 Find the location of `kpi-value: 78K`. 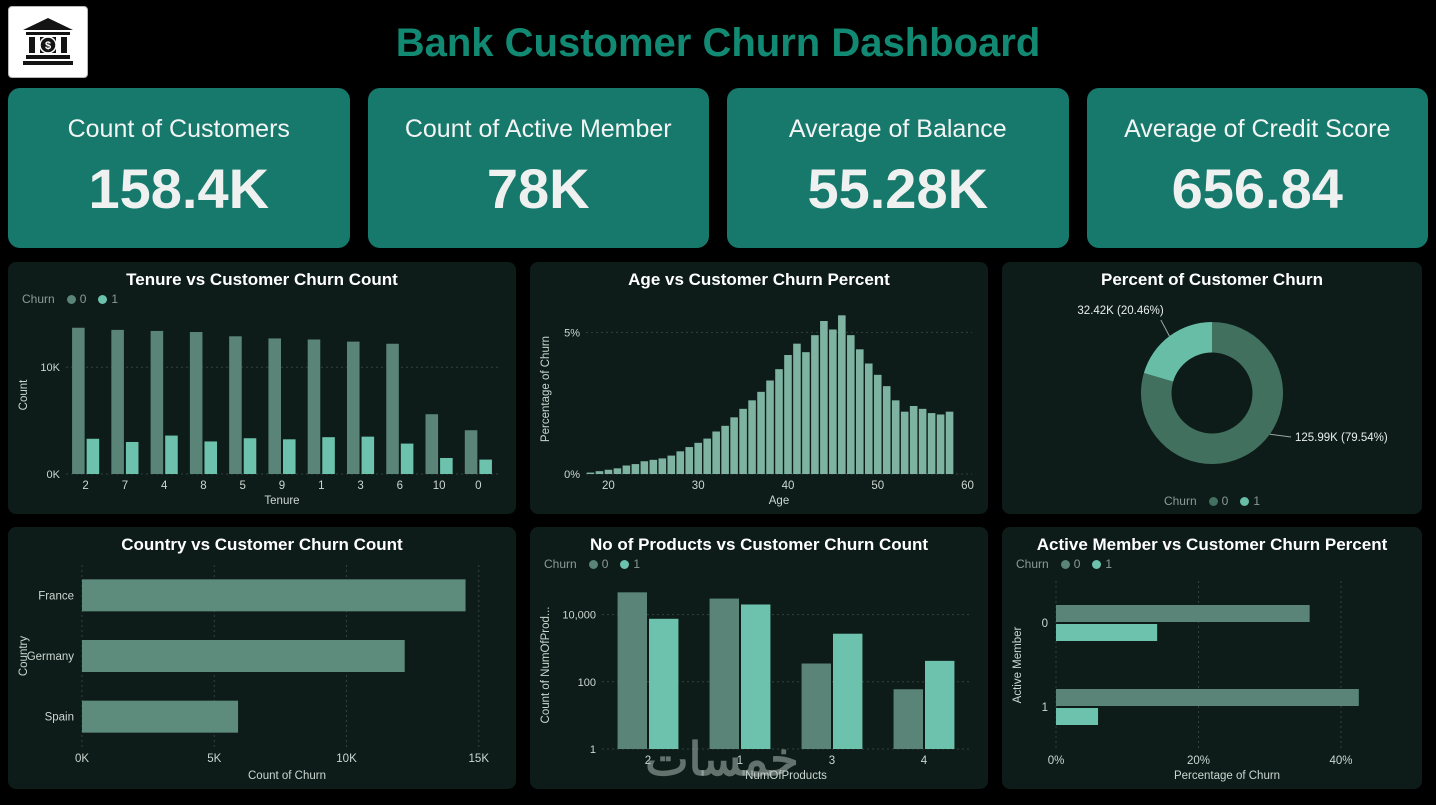

kpi-value: 78K is located at coordinates (538, 188).